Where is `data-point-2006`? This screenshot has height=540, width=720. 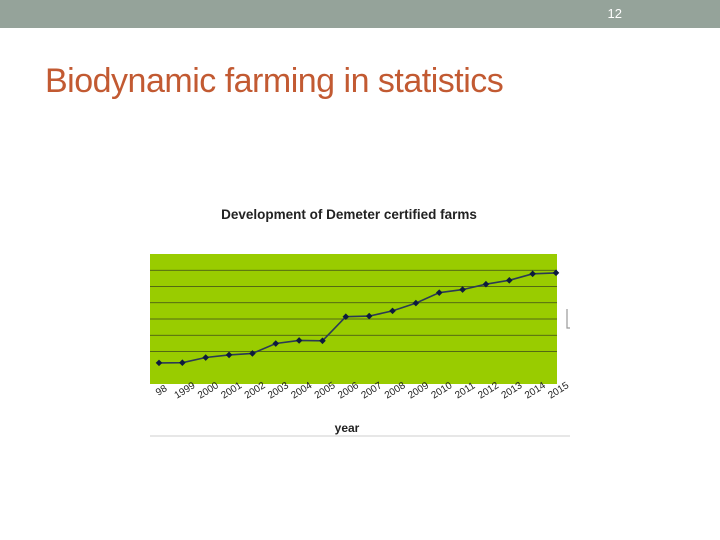
data-point-2006 is located at coordinates (346, 317).